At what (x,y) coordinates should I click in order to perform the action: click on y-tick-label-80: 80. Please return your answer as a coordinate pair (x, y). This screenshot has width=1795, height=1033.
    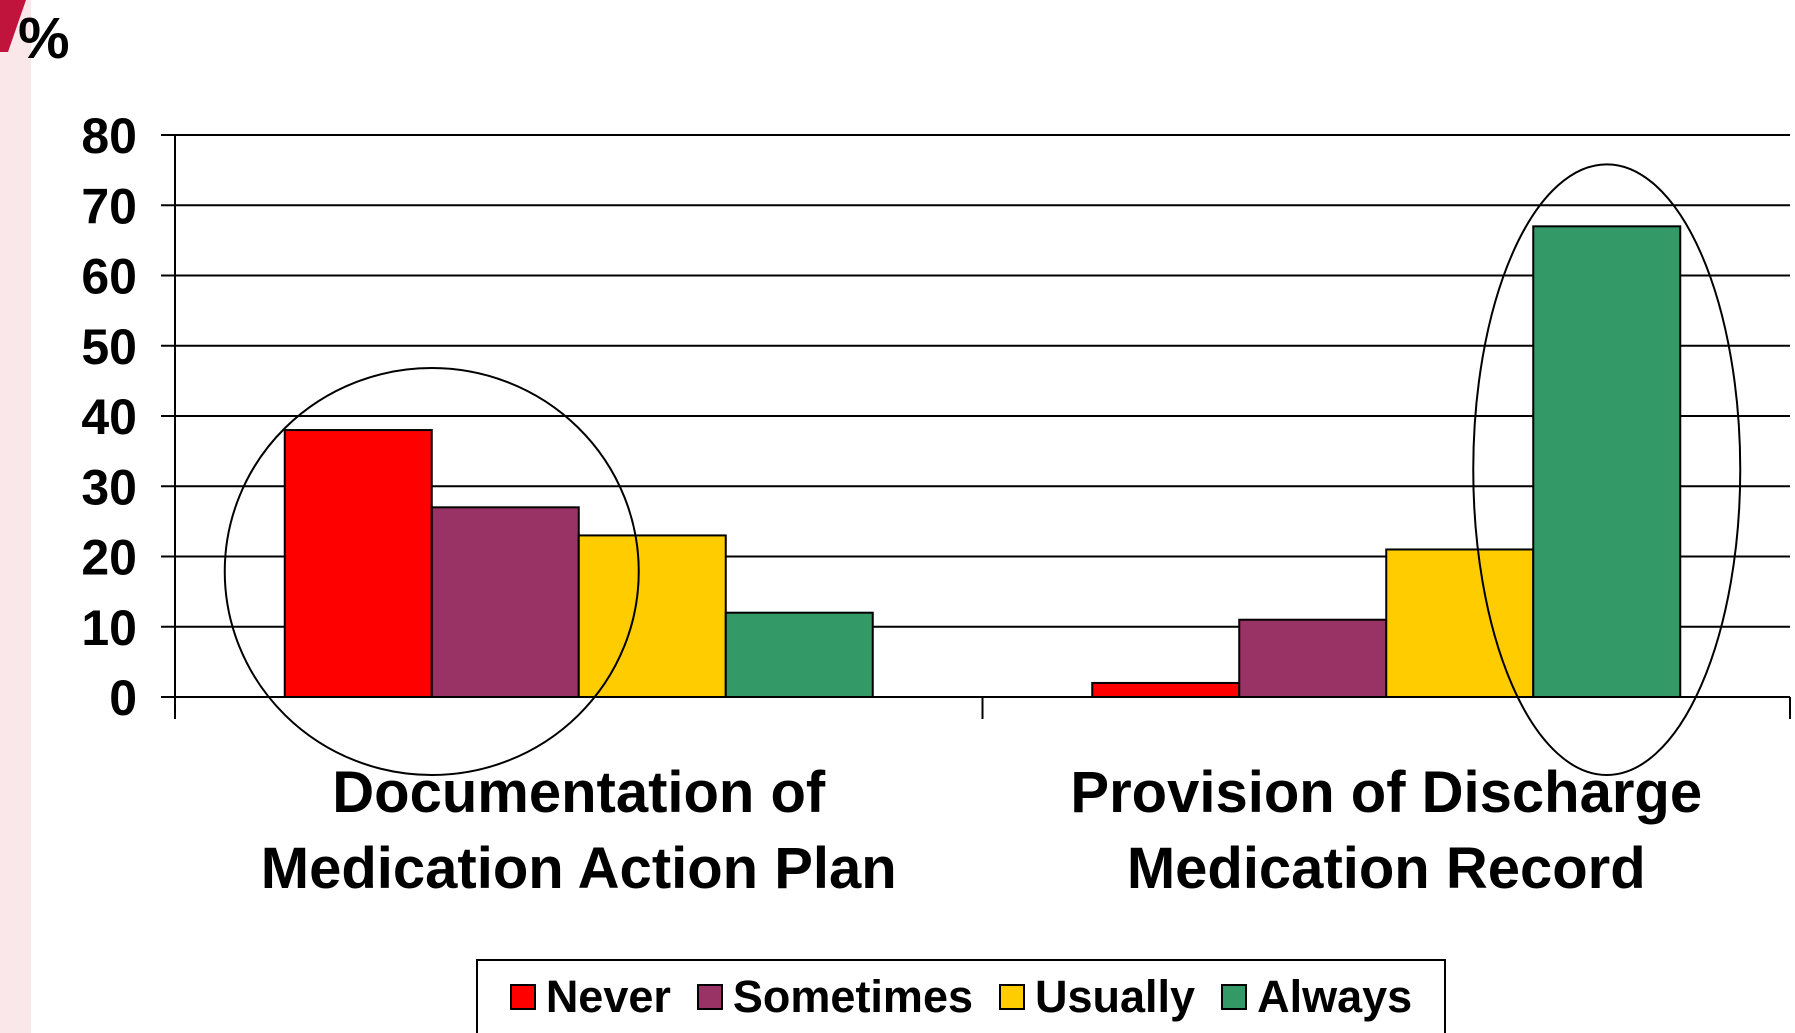
    Looking at the image, I should click on (109, 136).